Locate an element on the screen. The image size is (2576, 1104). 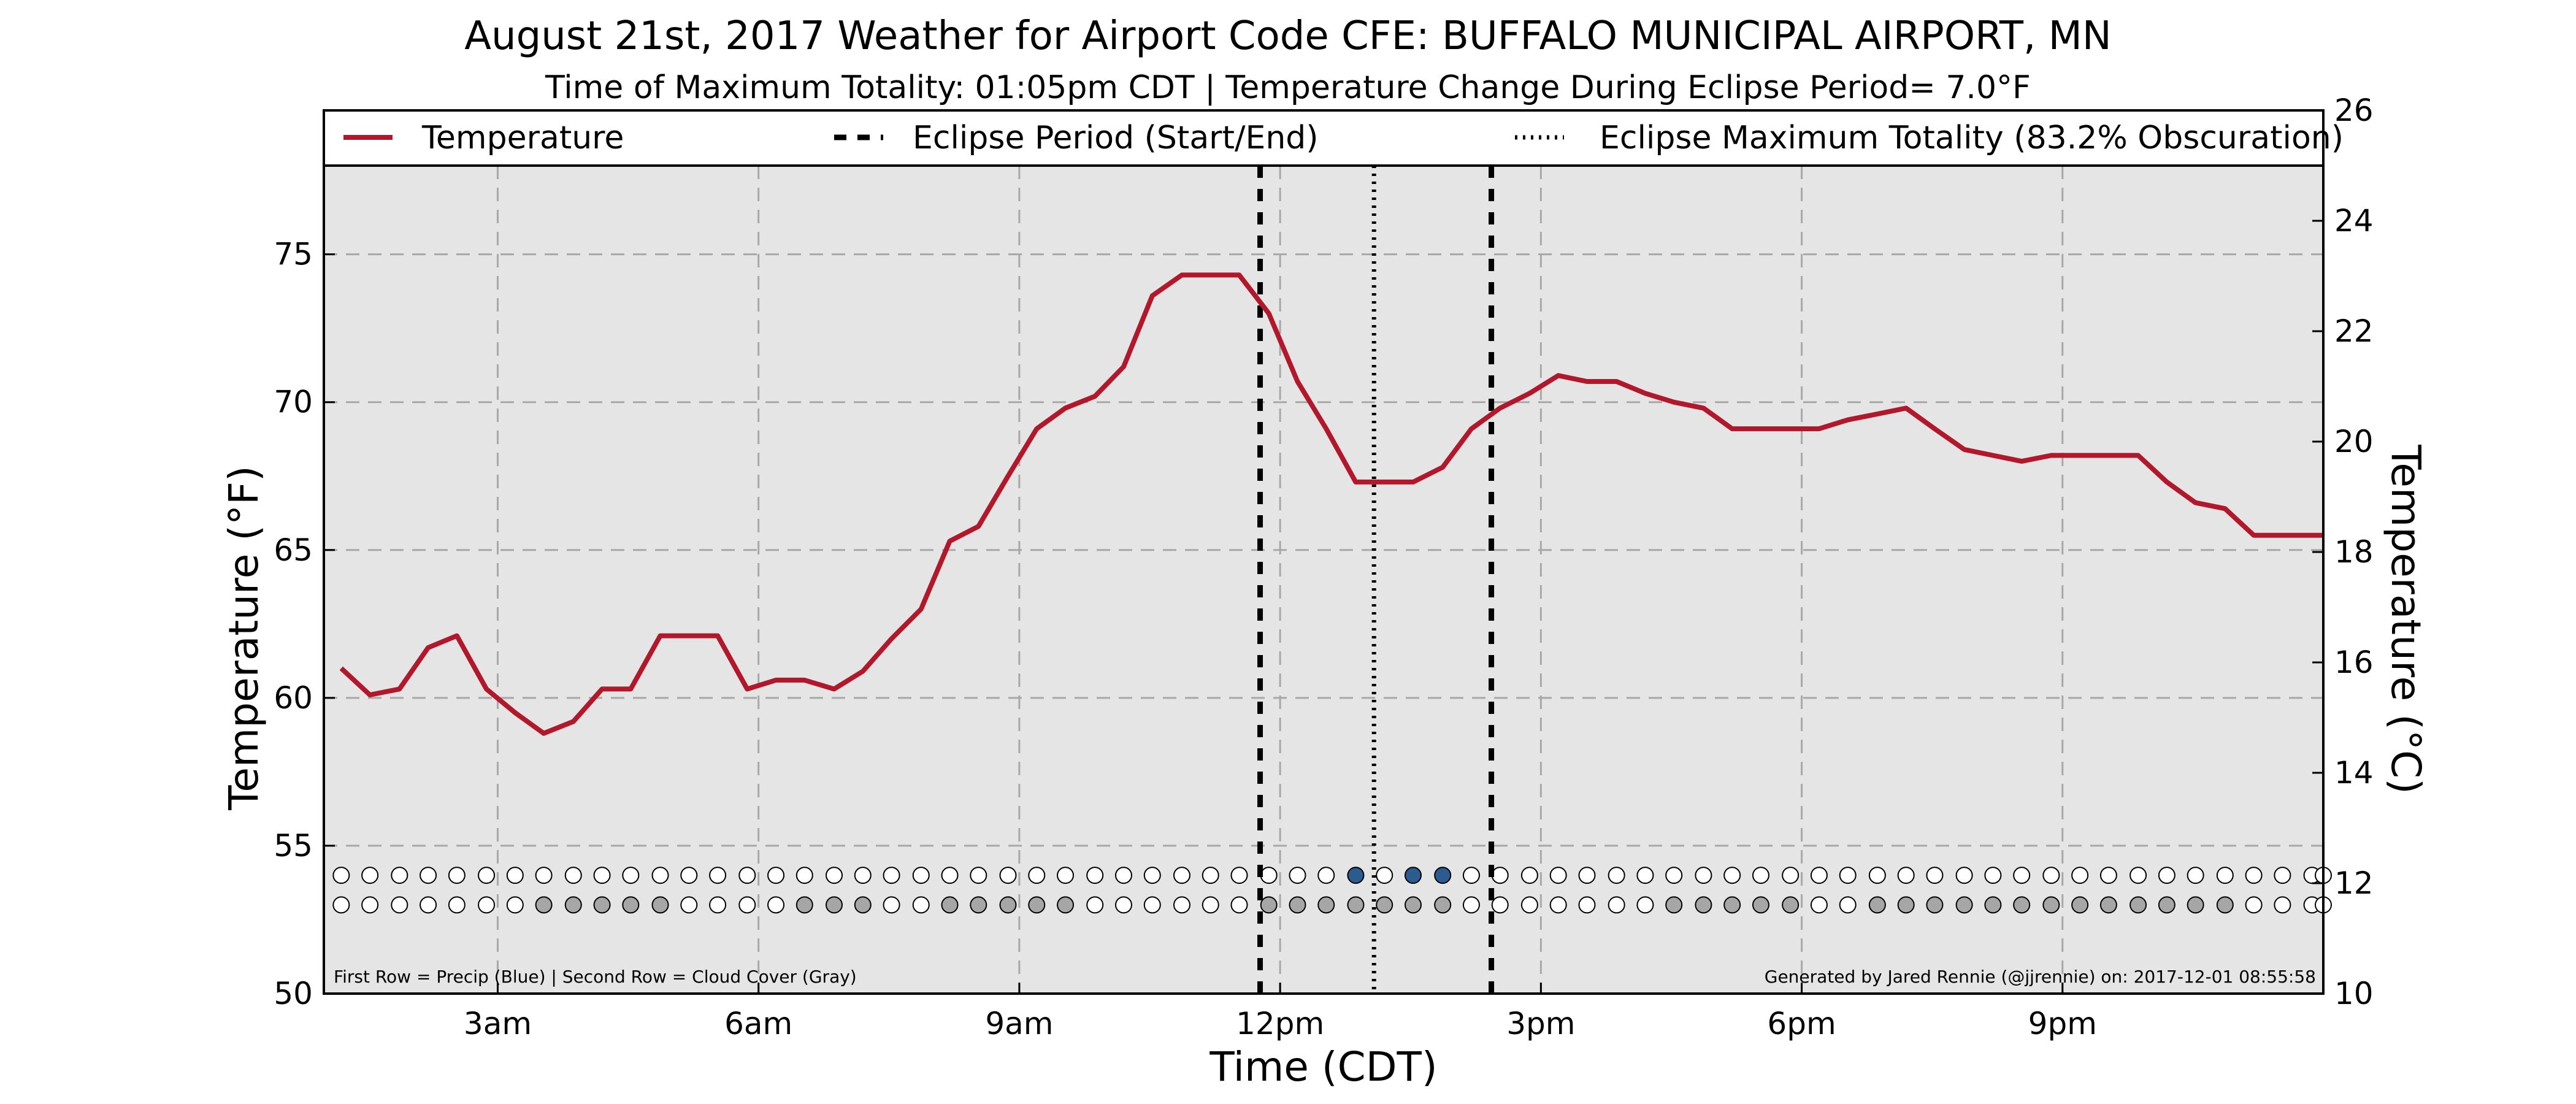
y-tick-label-right: 12 is located at coordinates (2354, 883).